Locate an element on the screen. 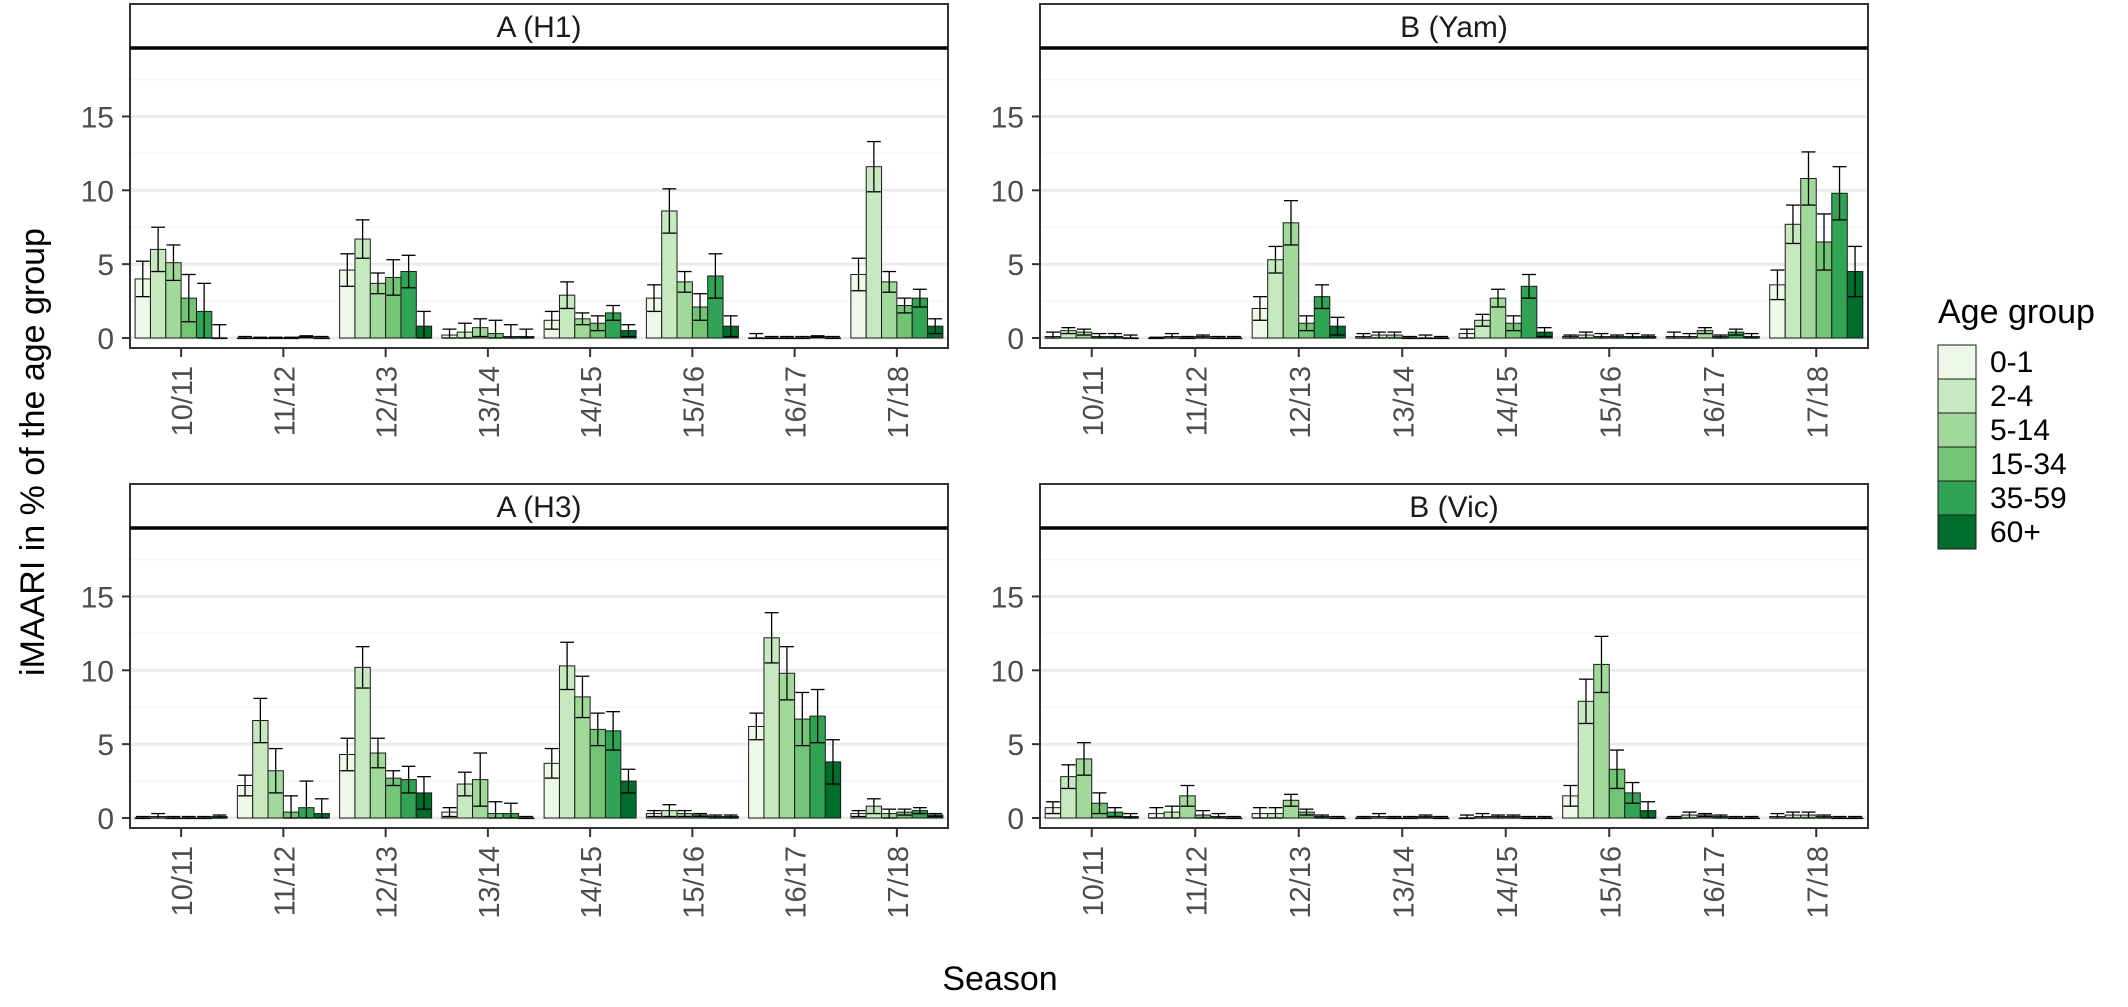  panel-title: A (H3) is located at coordinates (538, 507).